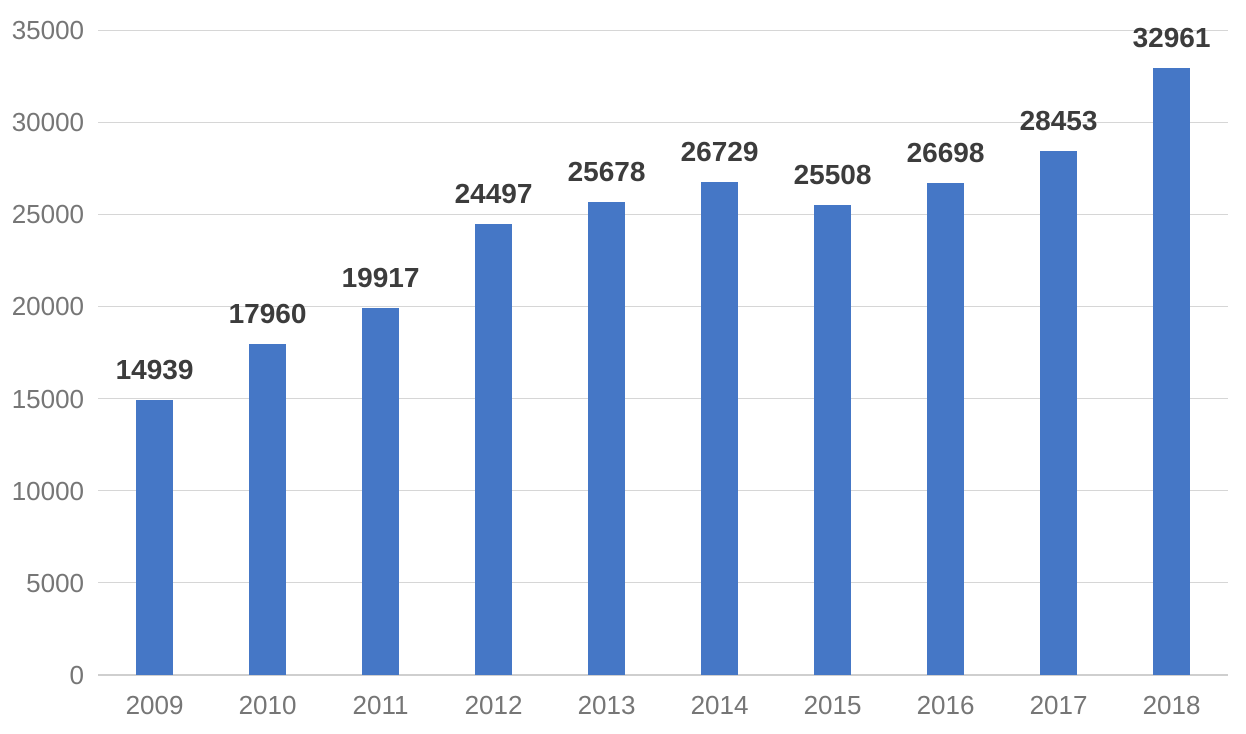 This screenshot has width=1246, height=734. I want to click on bar-value-label: 17960, so click(267, 314).